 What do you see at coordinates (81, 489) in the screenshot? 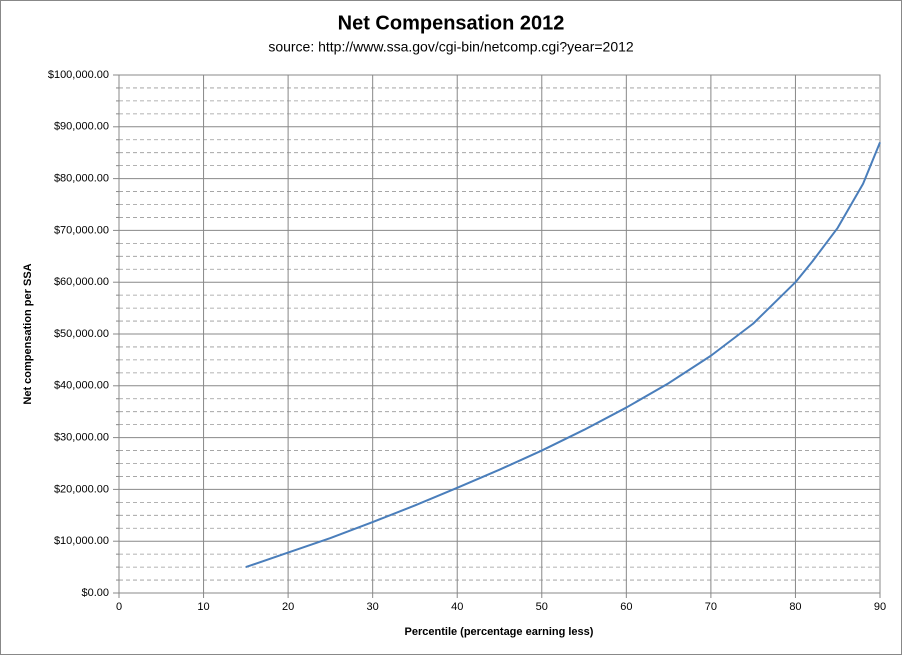
I see `y-tick-label: $20,000.00` at bounding box center [81, 489].